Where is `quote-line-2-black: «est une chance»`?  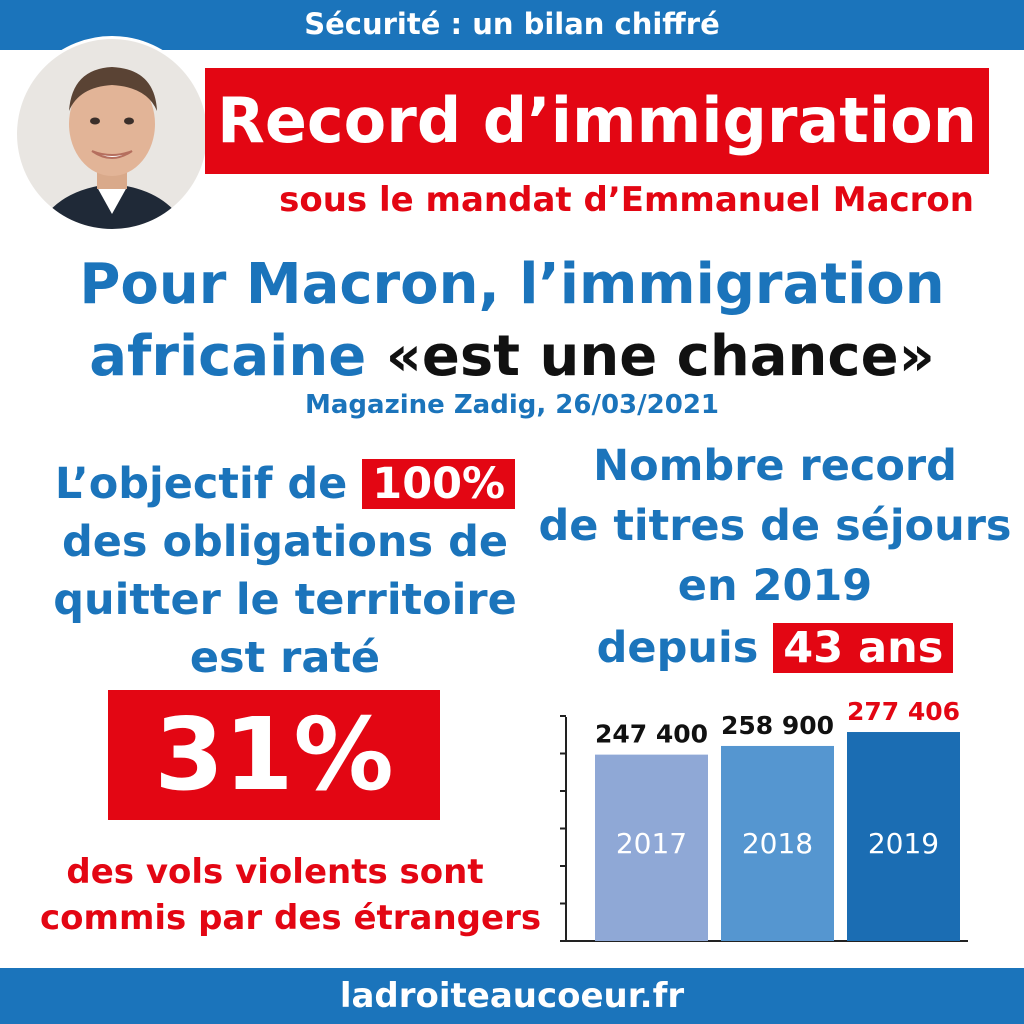
quote-line-2-black: «est une chance» is located at coordinates (660, 356).